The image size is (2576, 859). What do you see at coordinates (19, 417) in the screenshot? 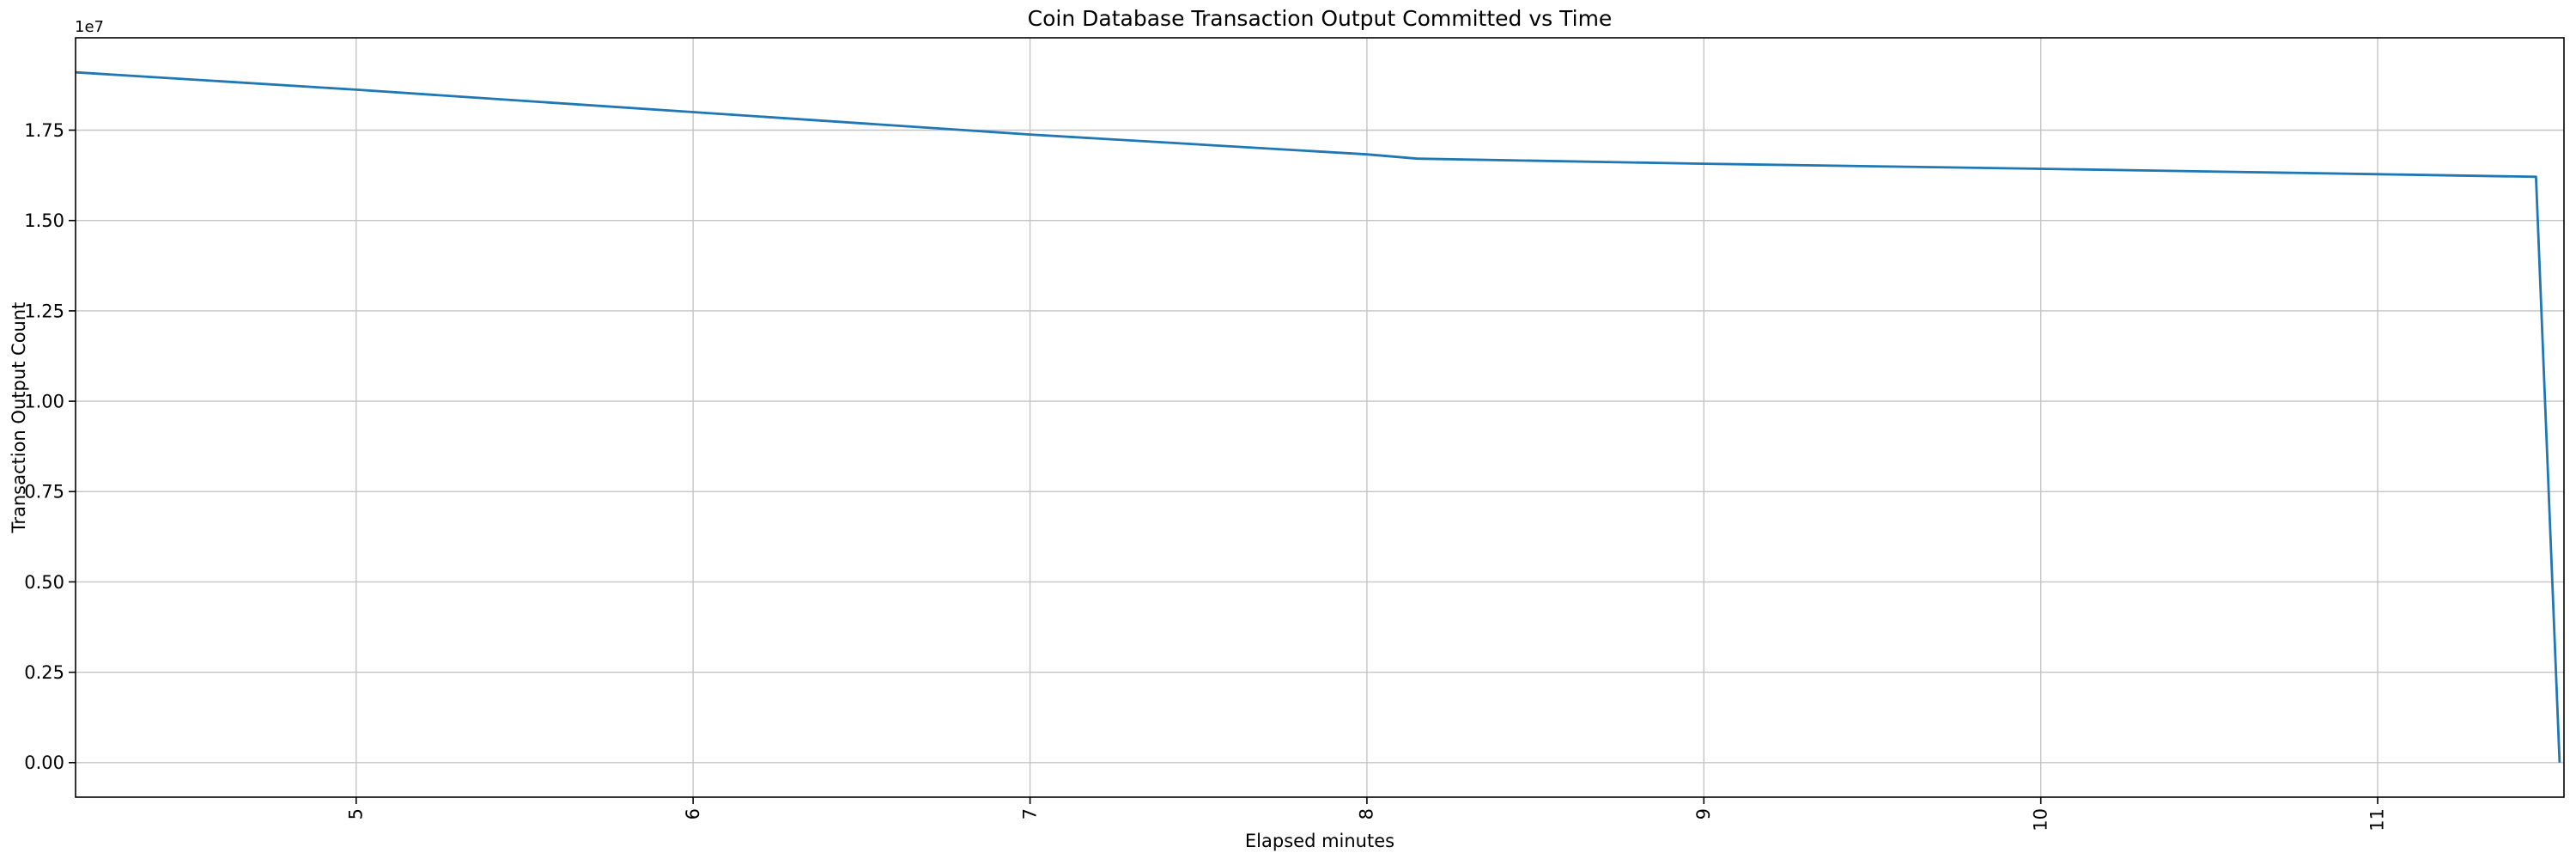
I see `y-axis-label: Transaction Output Count` at bounding box center [19, 417].